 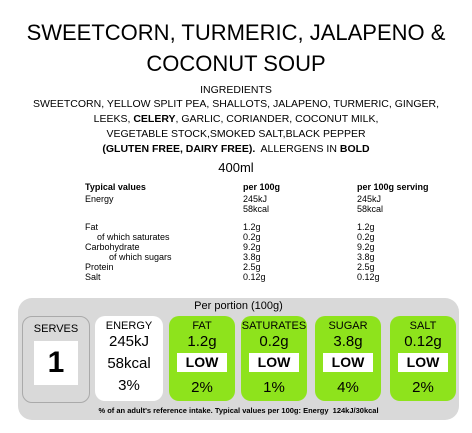 I want to click on row-label: Carbohydrate, so click(x=112, y=247).